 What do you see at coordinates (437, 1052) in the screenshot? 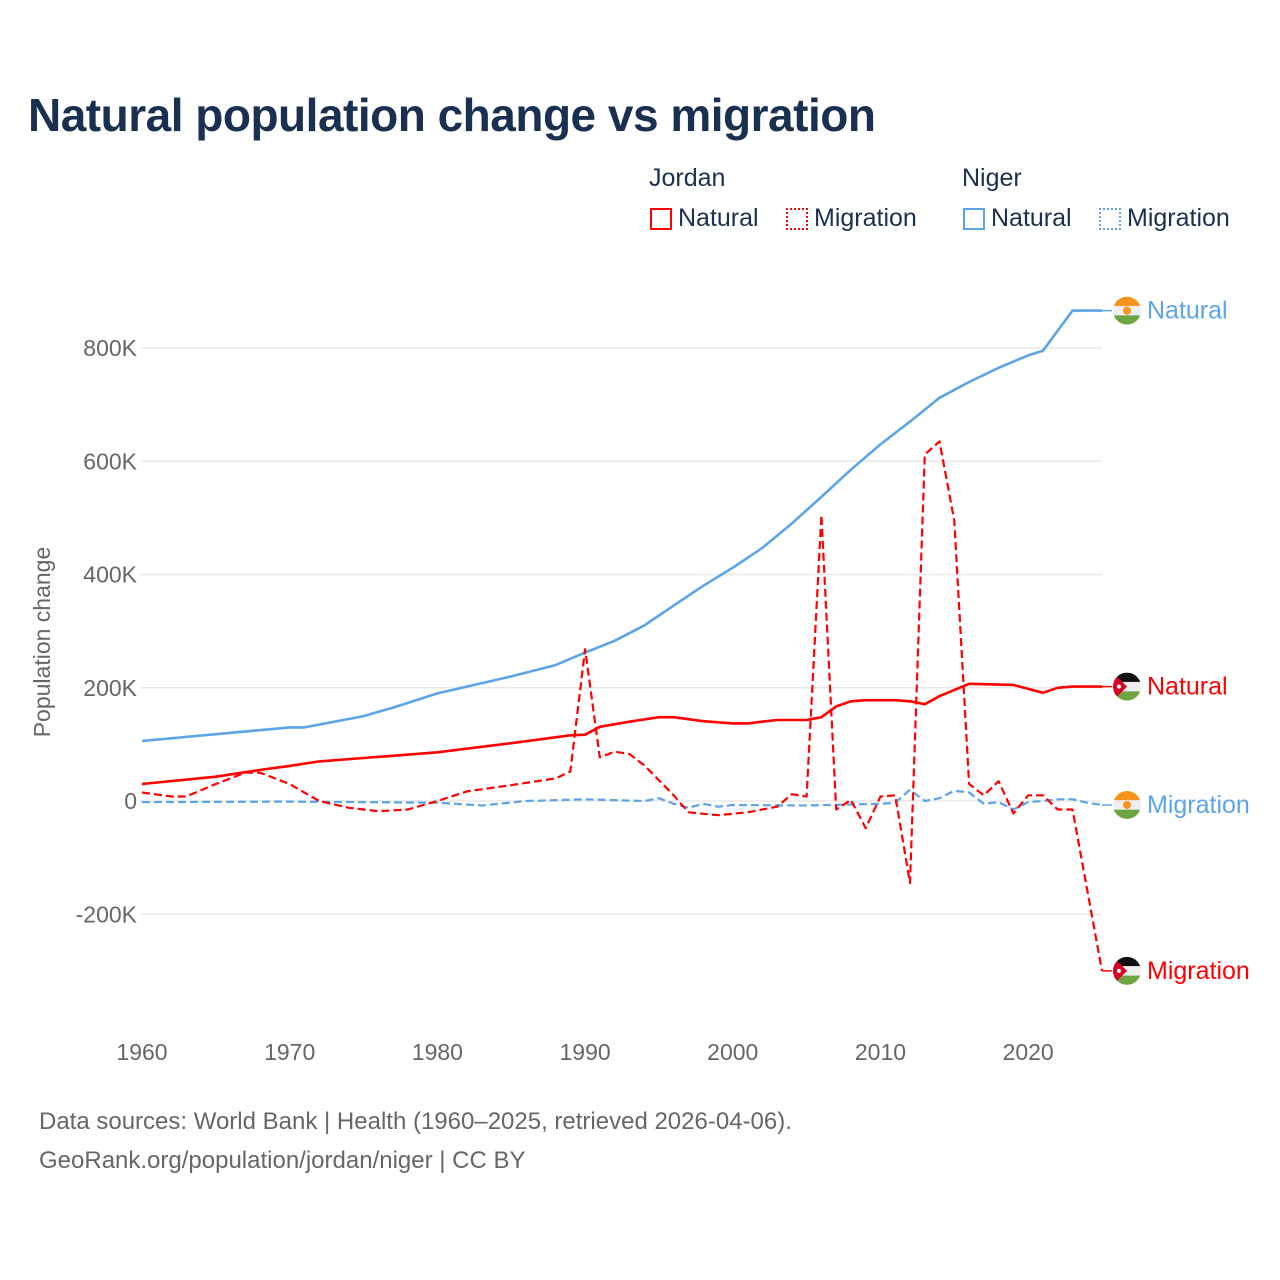
I see `x-tick-label: 1980` at bounding box center [437, 1052].